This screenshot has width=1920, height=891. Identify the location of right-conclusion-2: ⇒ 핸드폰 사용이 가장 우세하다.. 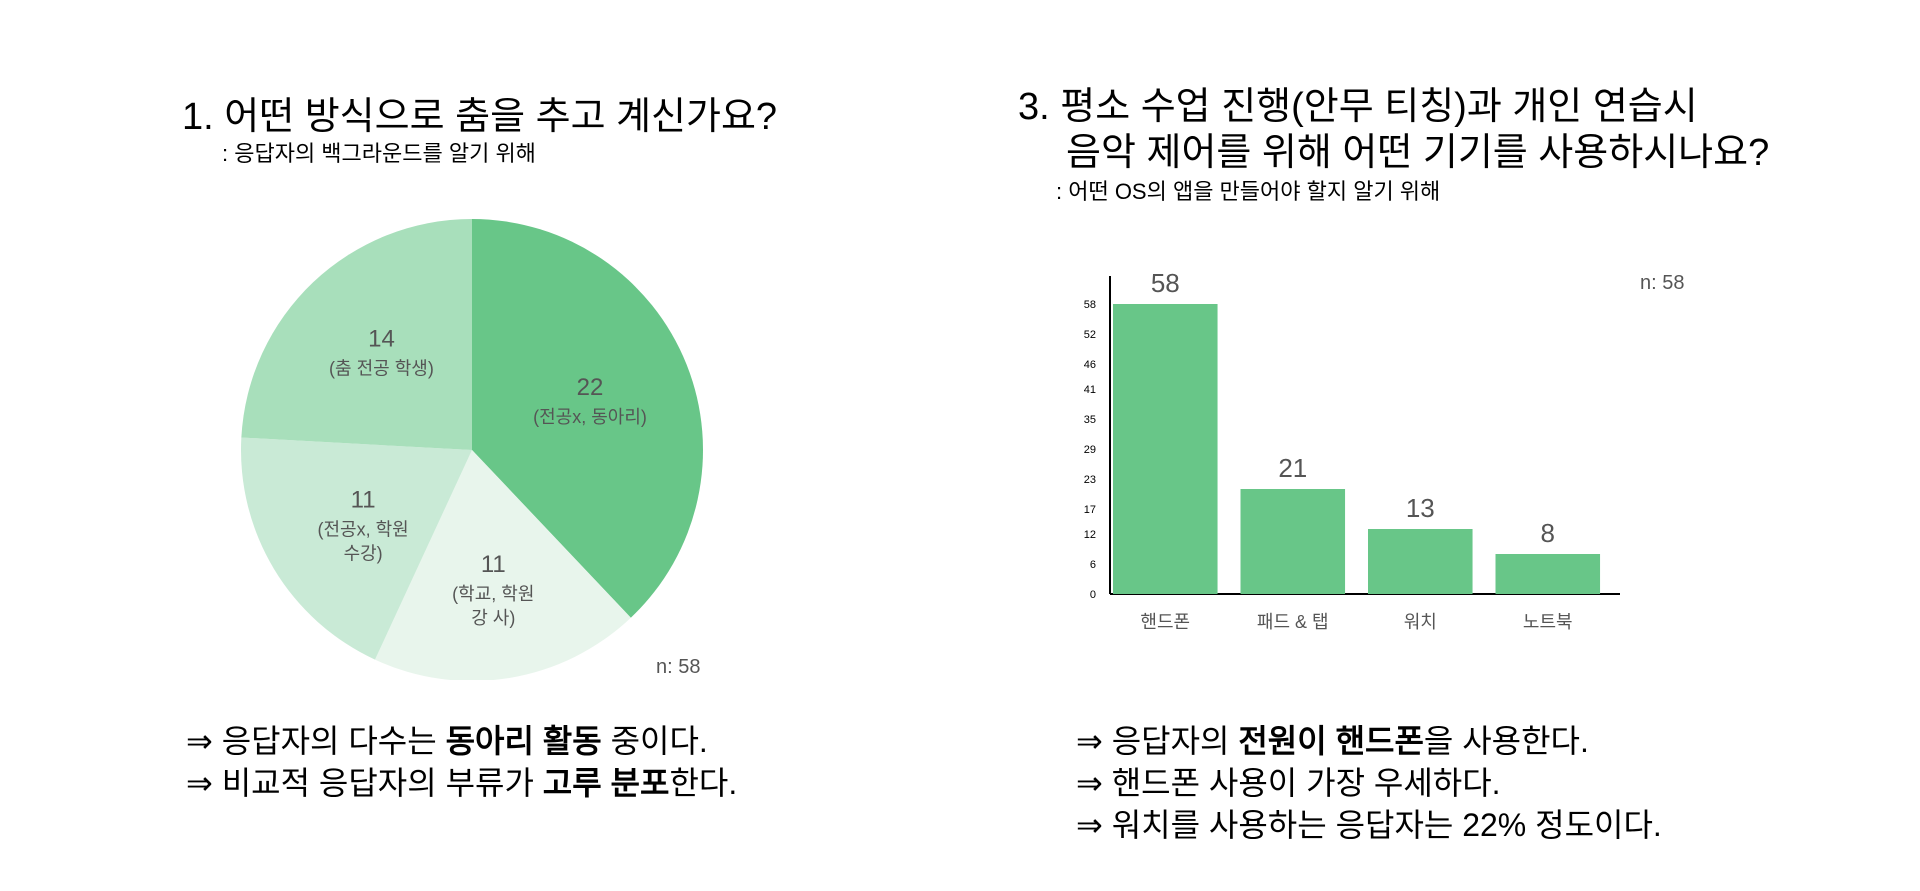
(1288, 783).